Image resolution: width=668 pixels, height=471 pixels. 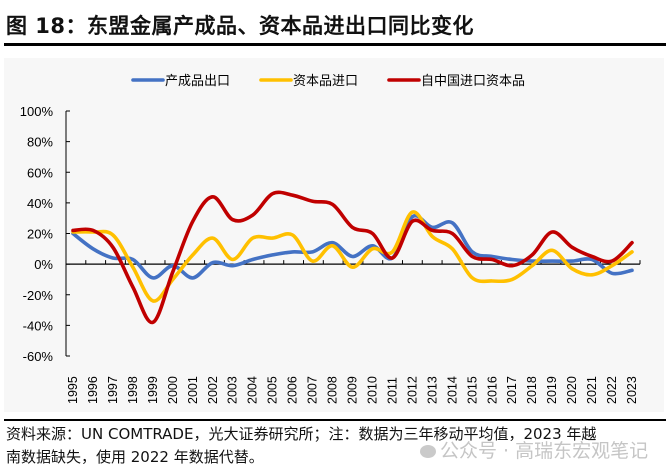 I want to click on y-tick-label: -60%, so click(x=38, y=356).